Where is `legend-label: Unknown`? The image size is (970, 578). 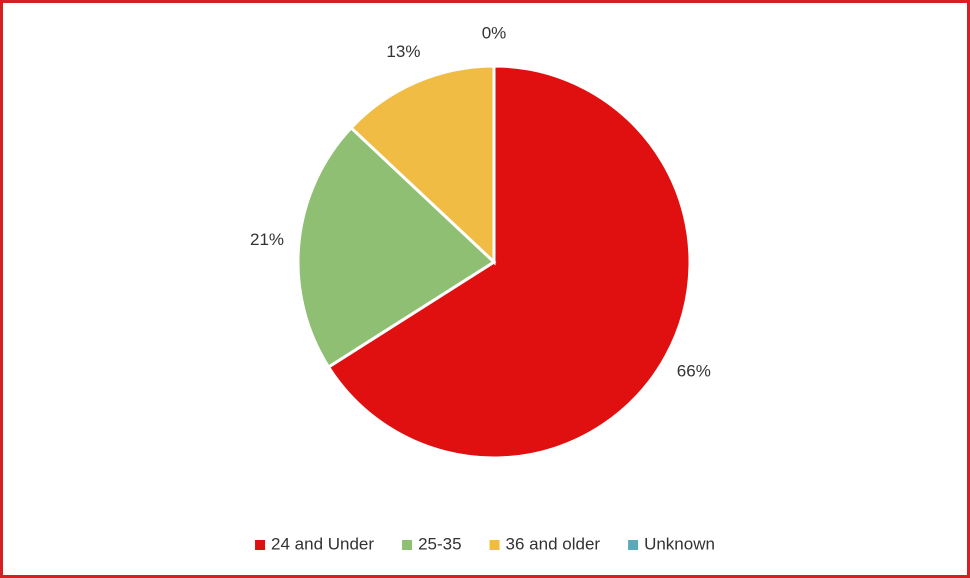
legend-label: Unknown is located at coordinates (679, 543).